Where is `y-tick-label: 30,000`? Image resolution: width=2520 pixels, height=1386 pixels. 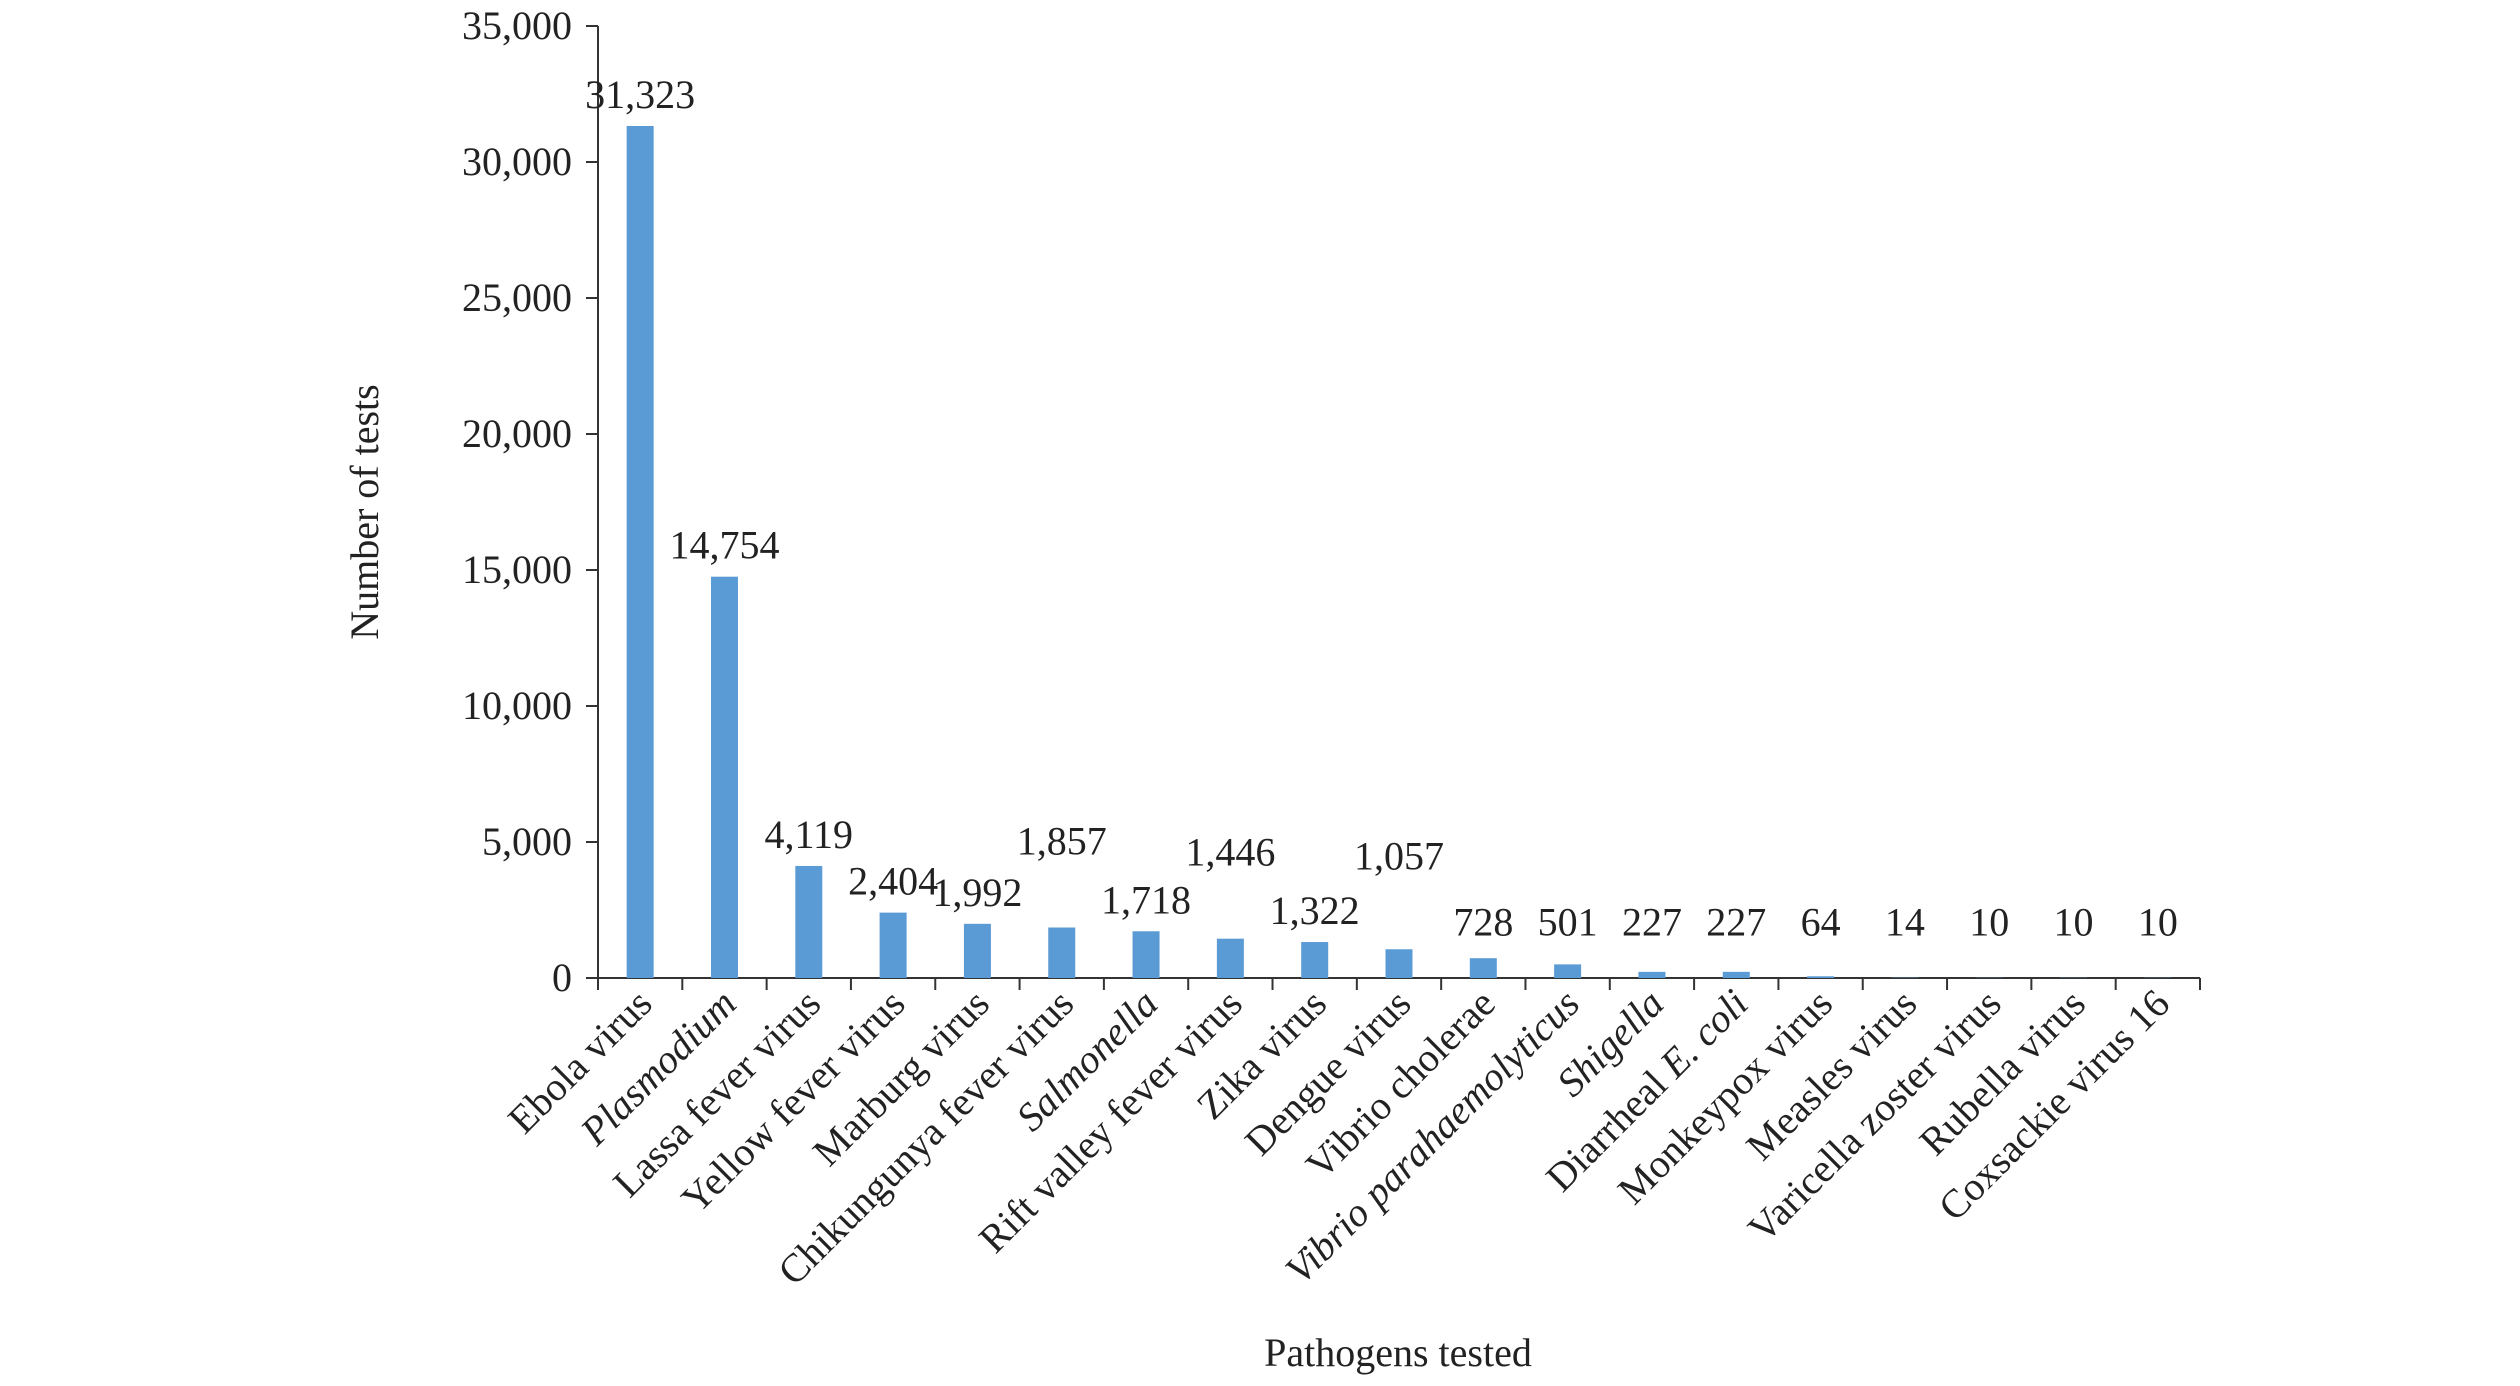
y-tick-label: 30,000 is located at coordinates (517, 161).